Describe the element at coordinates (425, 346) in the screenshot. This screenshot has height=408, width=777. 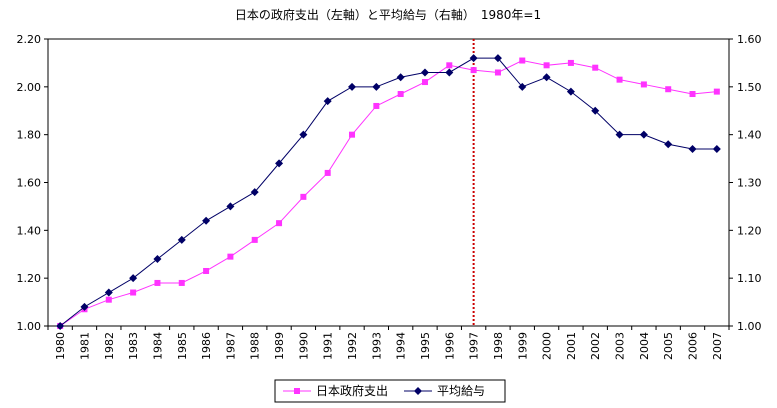
I see `x-axis-tick-label: 1995` at that location.